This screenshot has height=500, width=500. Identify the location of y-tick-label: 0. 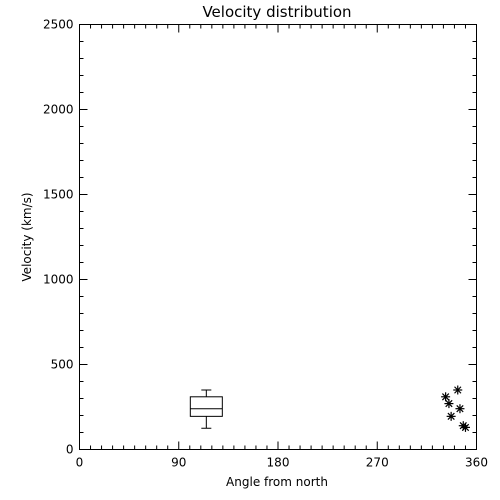
(70, 450).